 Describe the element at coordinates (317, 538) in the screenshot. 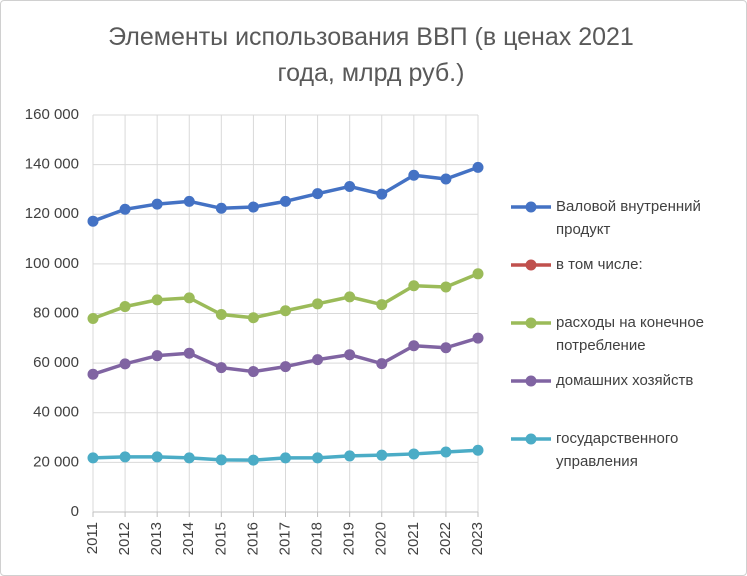

I see `x-tick-label: 2018` at that location.